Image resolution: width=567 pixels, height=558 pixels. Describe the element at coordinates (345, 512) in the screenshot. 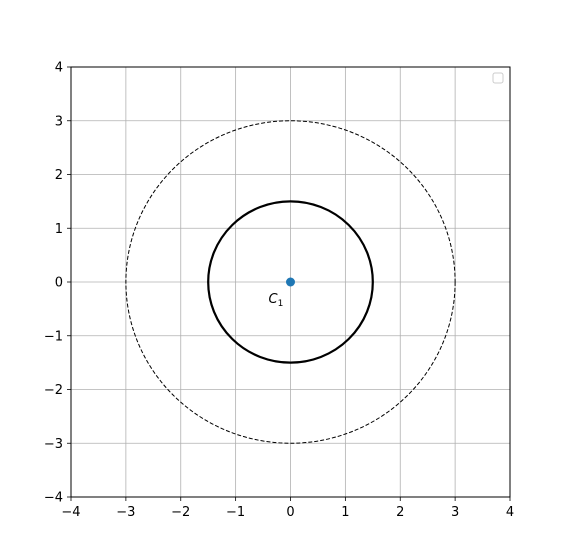

I see `x-tick-label: 1` at that location.